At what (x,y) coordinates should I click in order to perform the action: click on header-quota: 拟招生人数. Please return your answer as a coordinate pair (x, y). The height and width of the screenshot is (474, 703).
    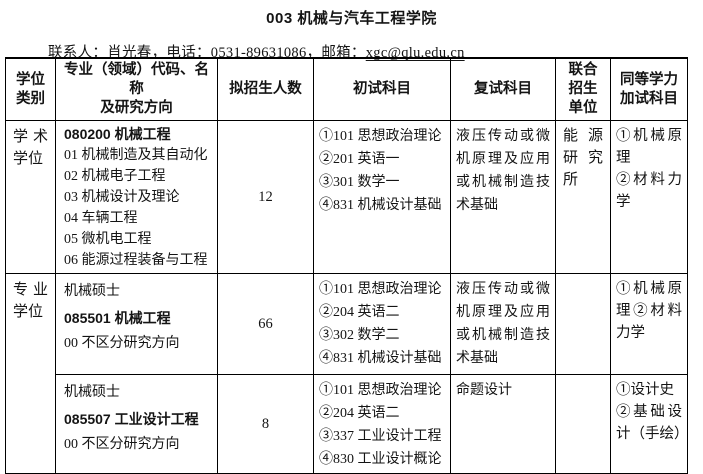
    Looking at the image, I should click on (265, 89).